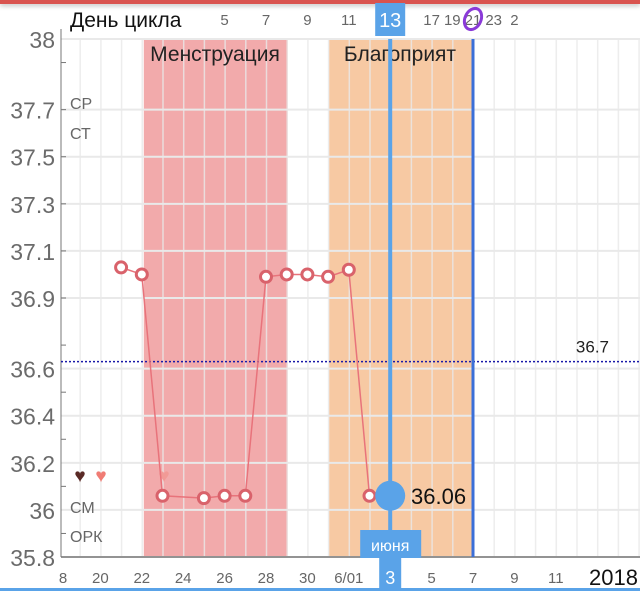 The image size is (640, 591). Describe the element at coordinates (32, 417) in the screenshot. I see `y-tick-label: 36.4` at that location.